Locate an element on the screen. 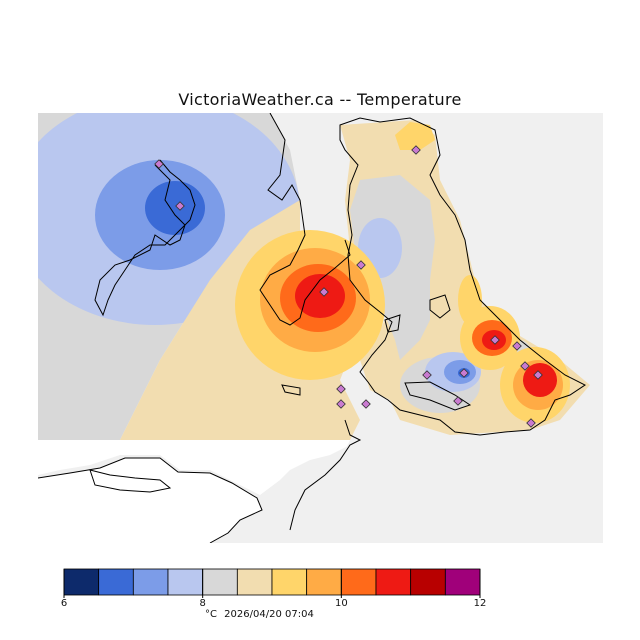 The image size is (640, 640). legend-tick-label: 8 is located at coordinates (202, 603).